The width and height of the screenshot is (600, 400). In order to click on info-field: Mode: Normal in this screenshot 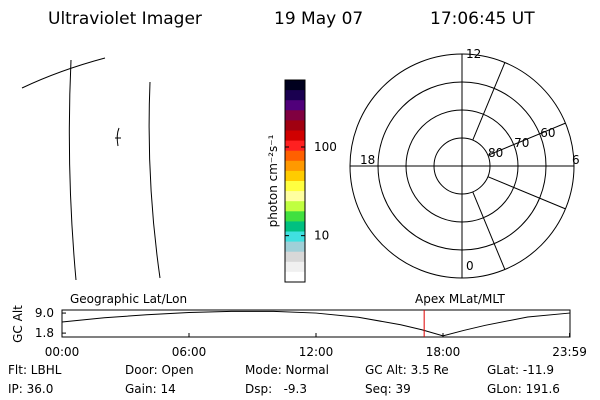, I will do `click(287, 370)`.